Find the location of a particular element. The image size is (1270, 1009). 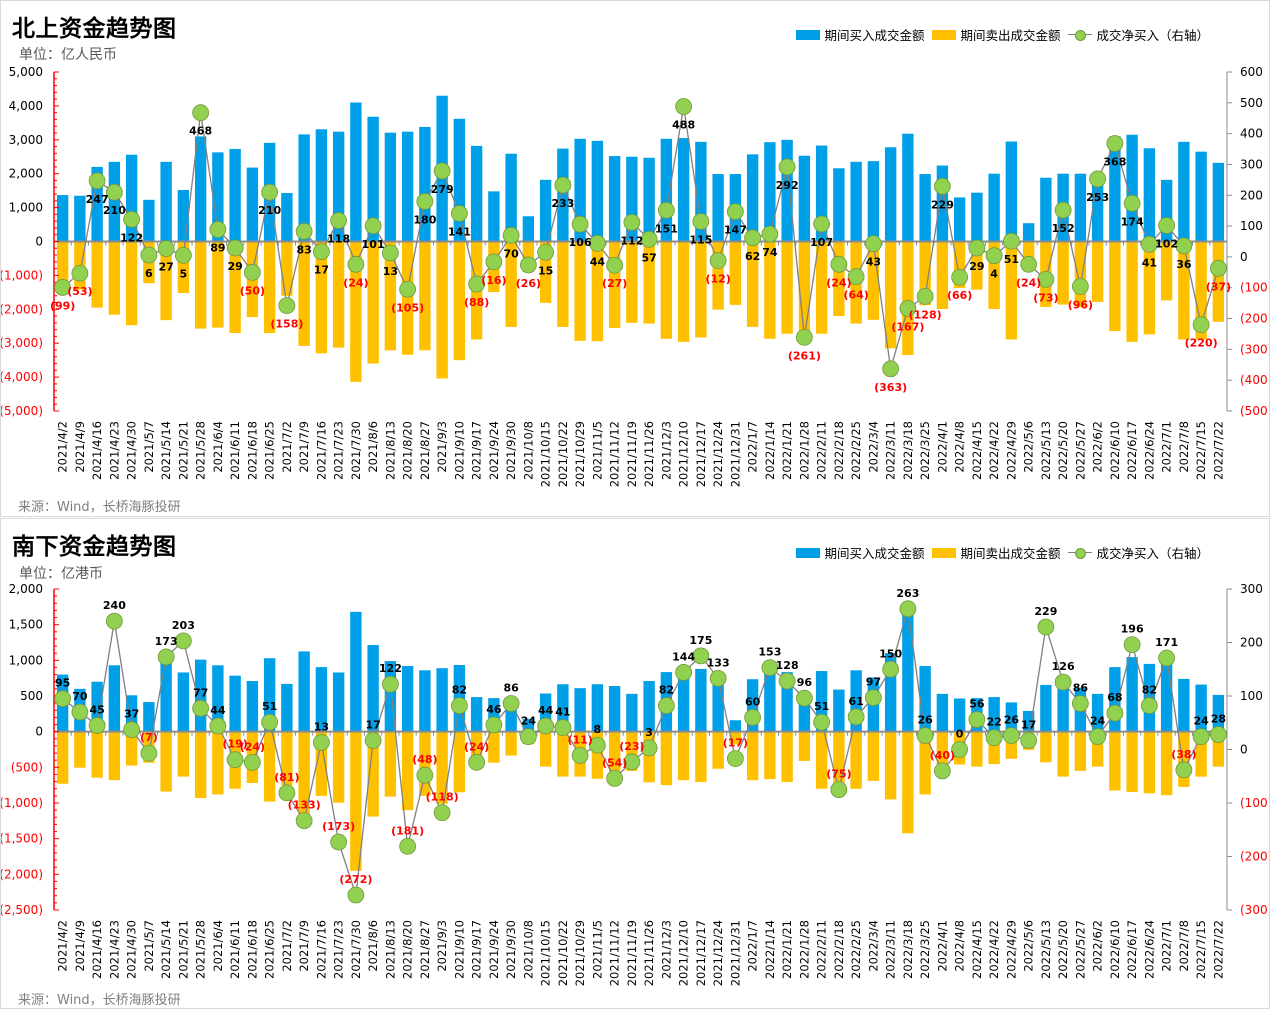

x-axis-date-label: 2021/9/17 is located at coordinates (477, 949).